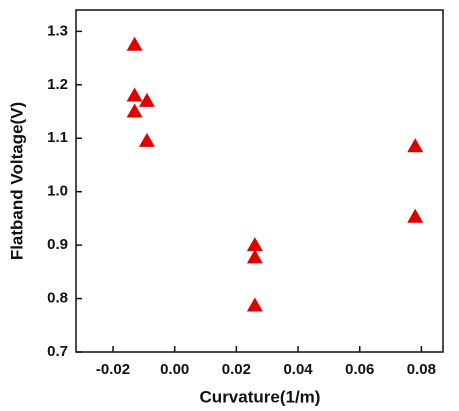 The width and height of the screenshot is (459, 411). I want to click on x-tick-label: 0.04, so click(298, 369).